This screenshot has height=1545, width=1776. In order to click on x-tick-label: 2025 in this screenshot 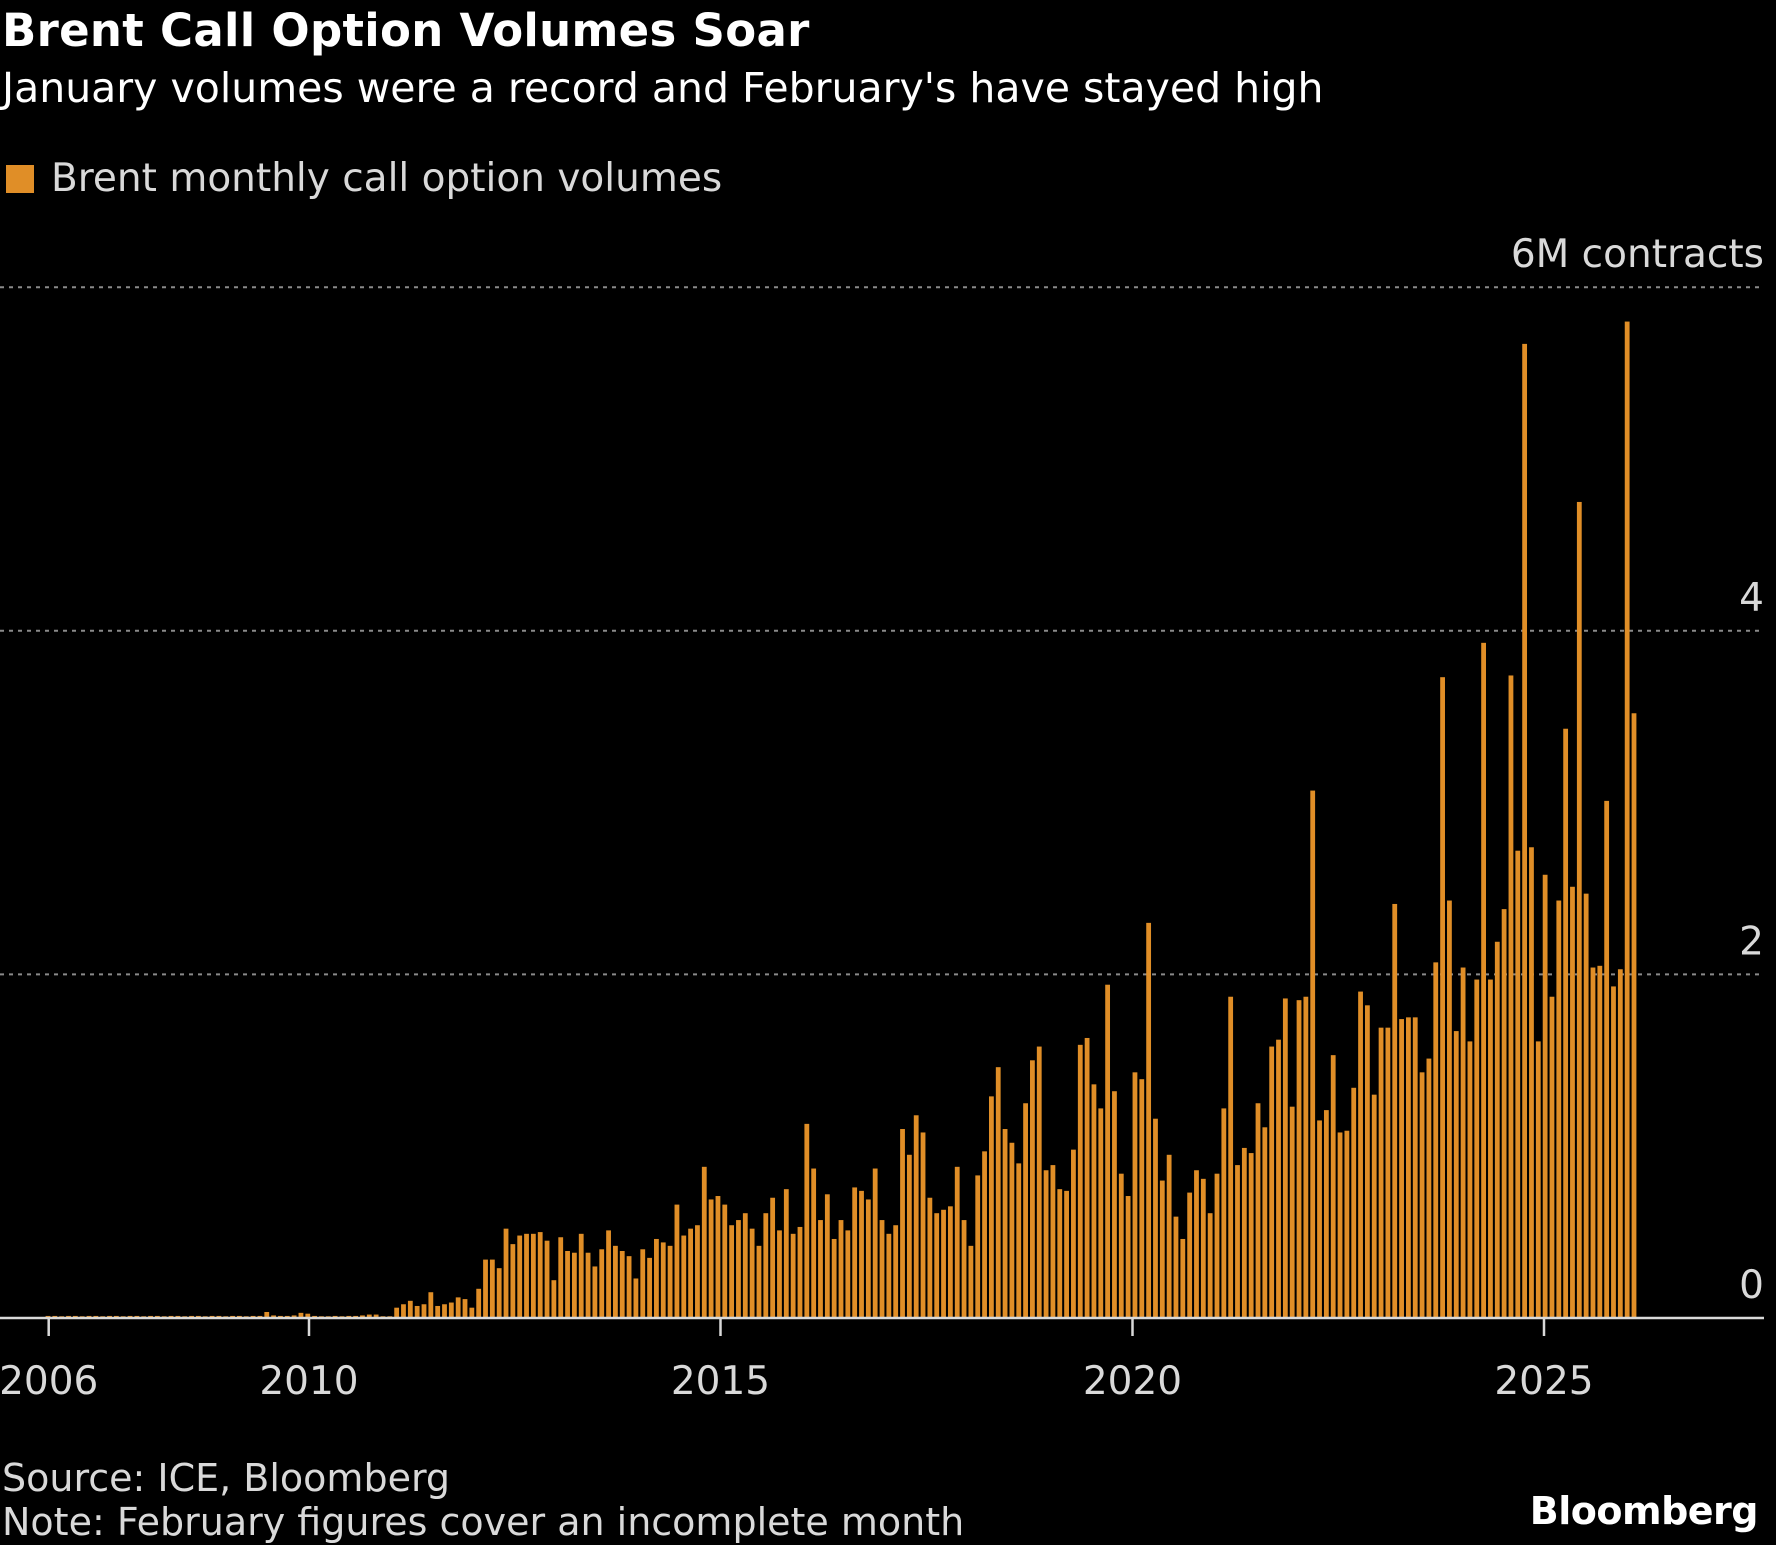, I will do `click(1543, 1381)`.